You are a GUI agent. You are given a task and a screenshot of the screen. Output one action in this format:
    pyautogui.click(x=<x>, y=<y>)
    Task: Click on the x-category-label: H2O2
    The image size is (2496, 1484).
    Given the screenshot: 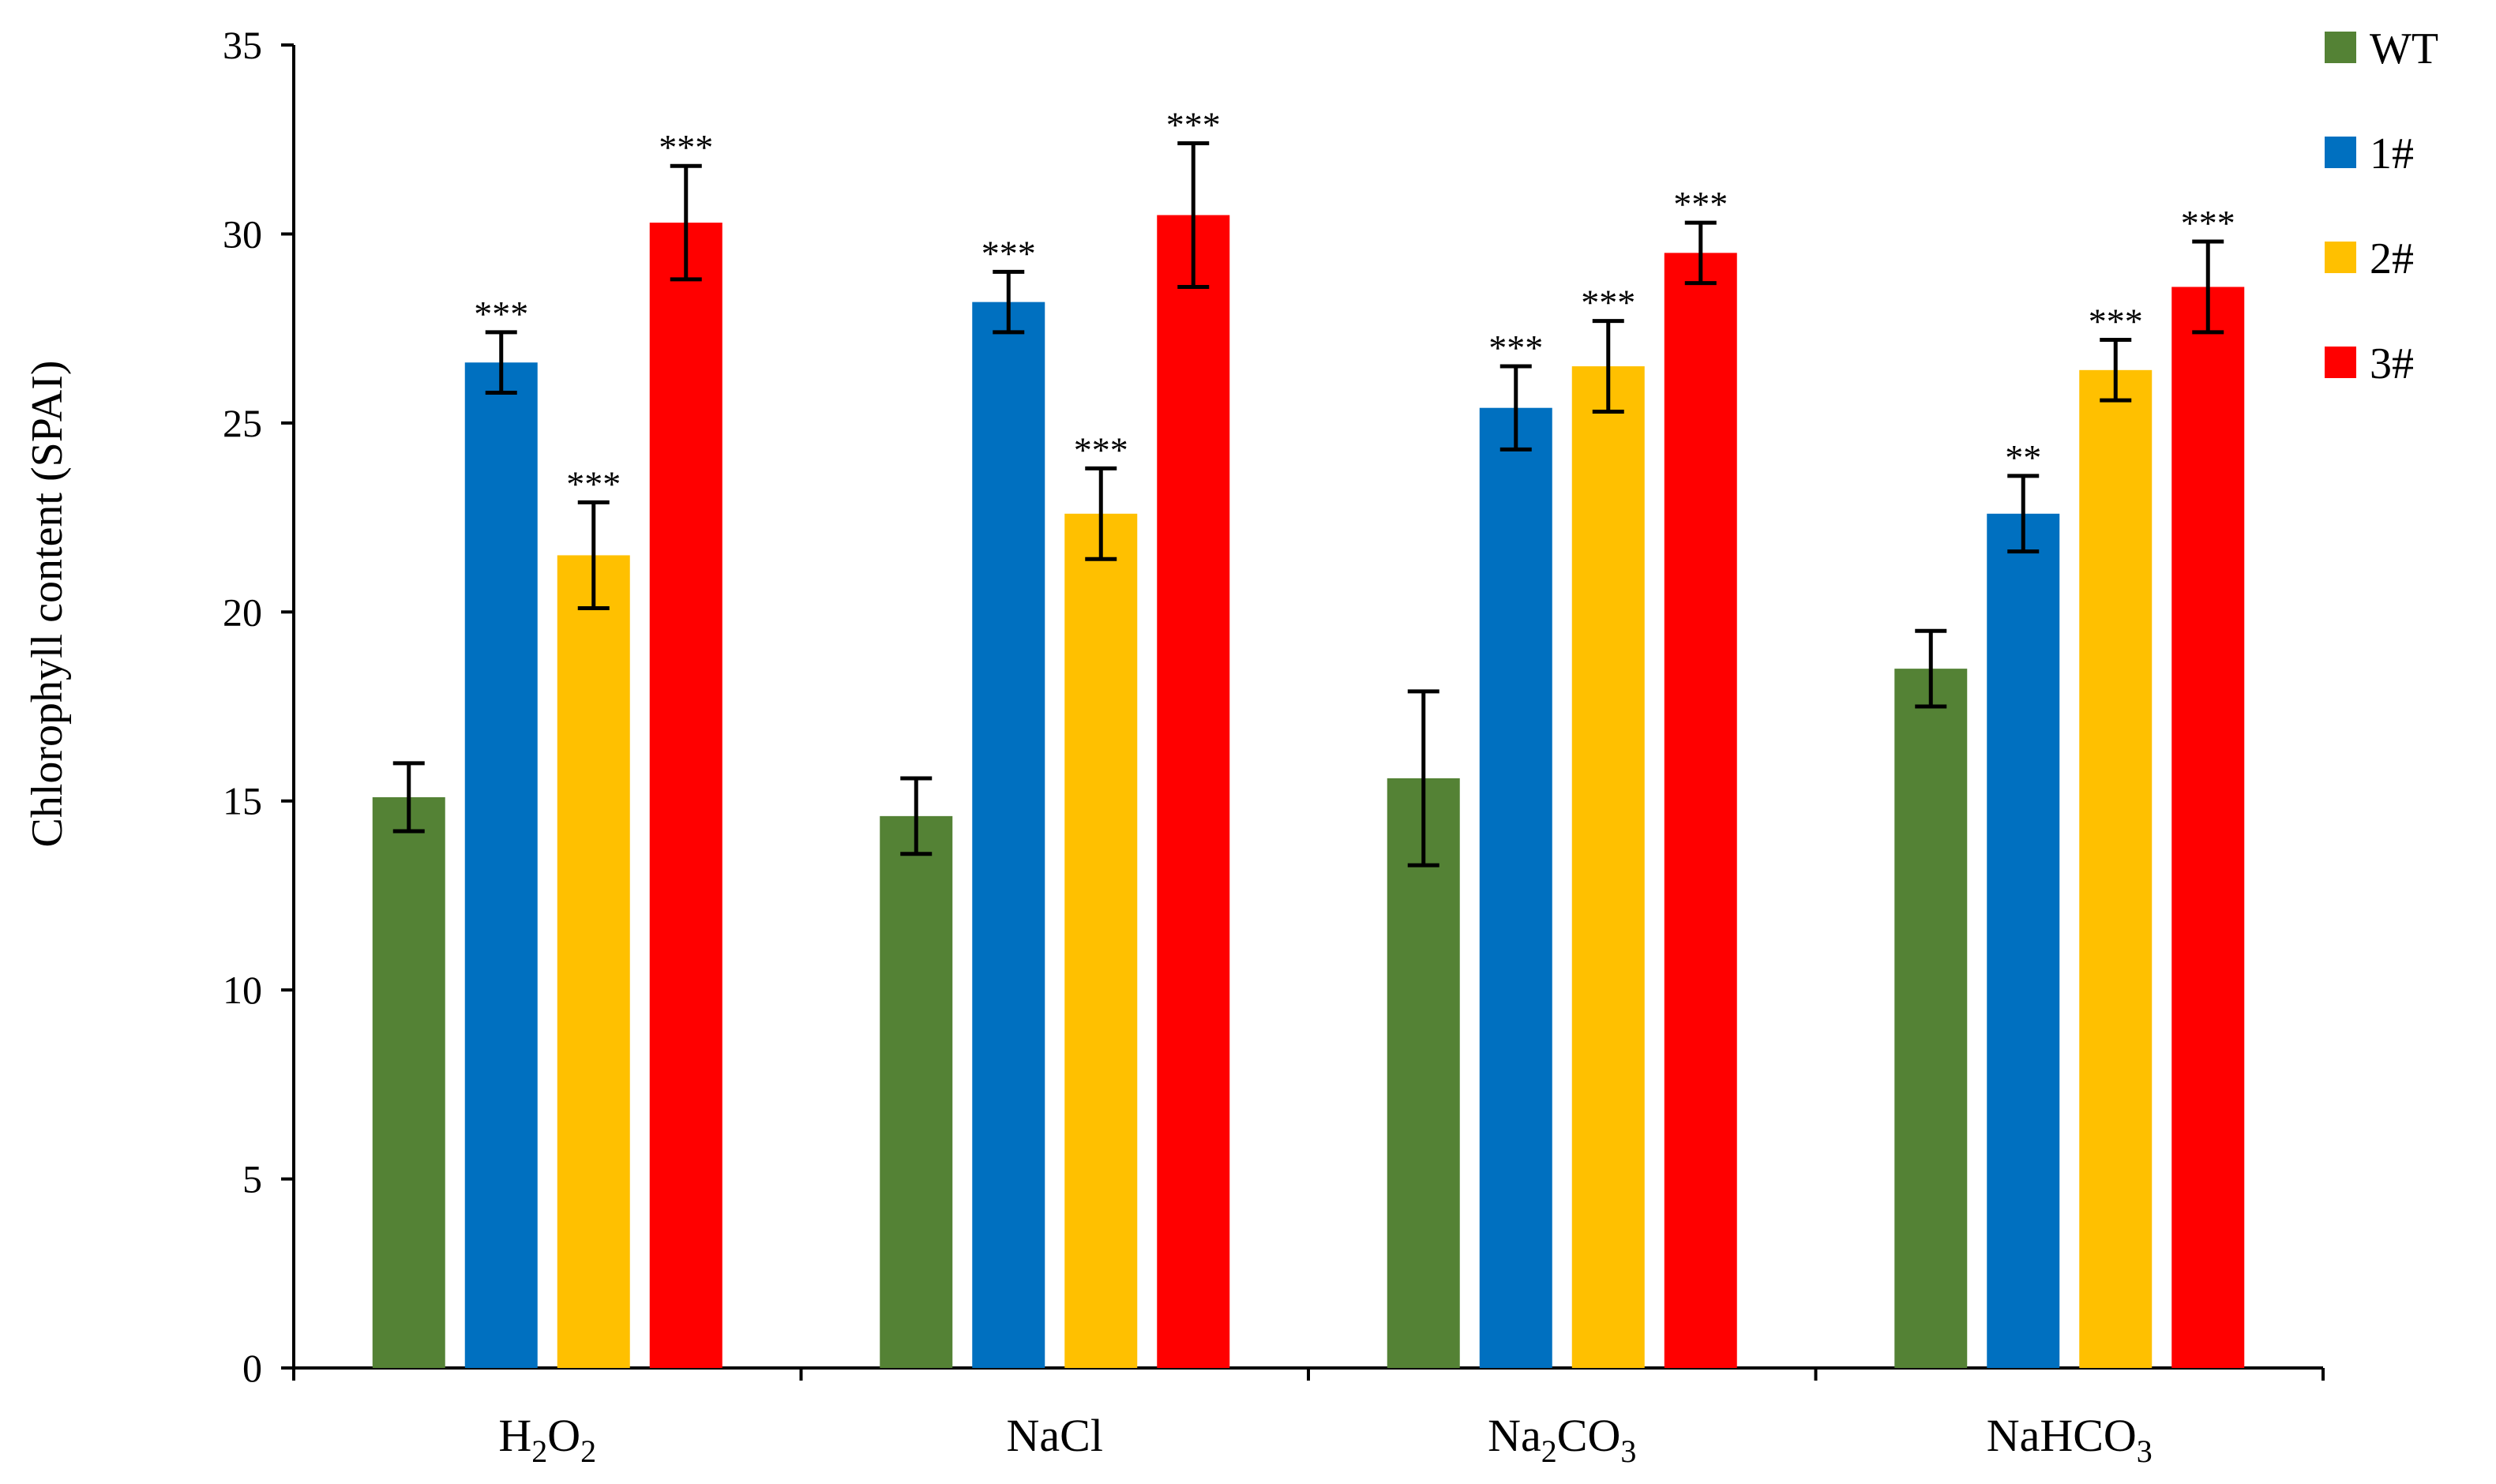 What is the action you would take?
    pyautogui.click(x=547, y=1439)
    